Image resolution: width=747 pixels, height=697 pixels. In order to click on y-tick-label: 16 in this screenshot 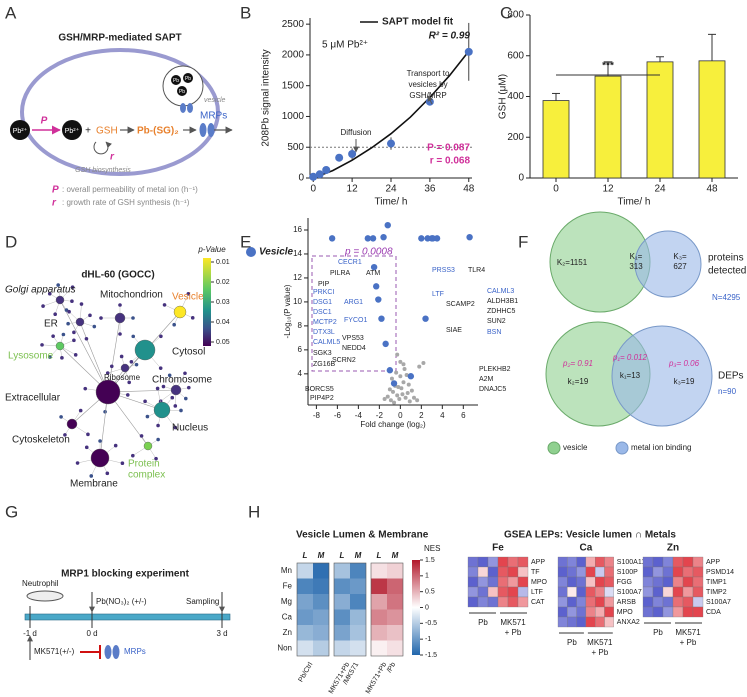, I will do `click(297, 229)`.